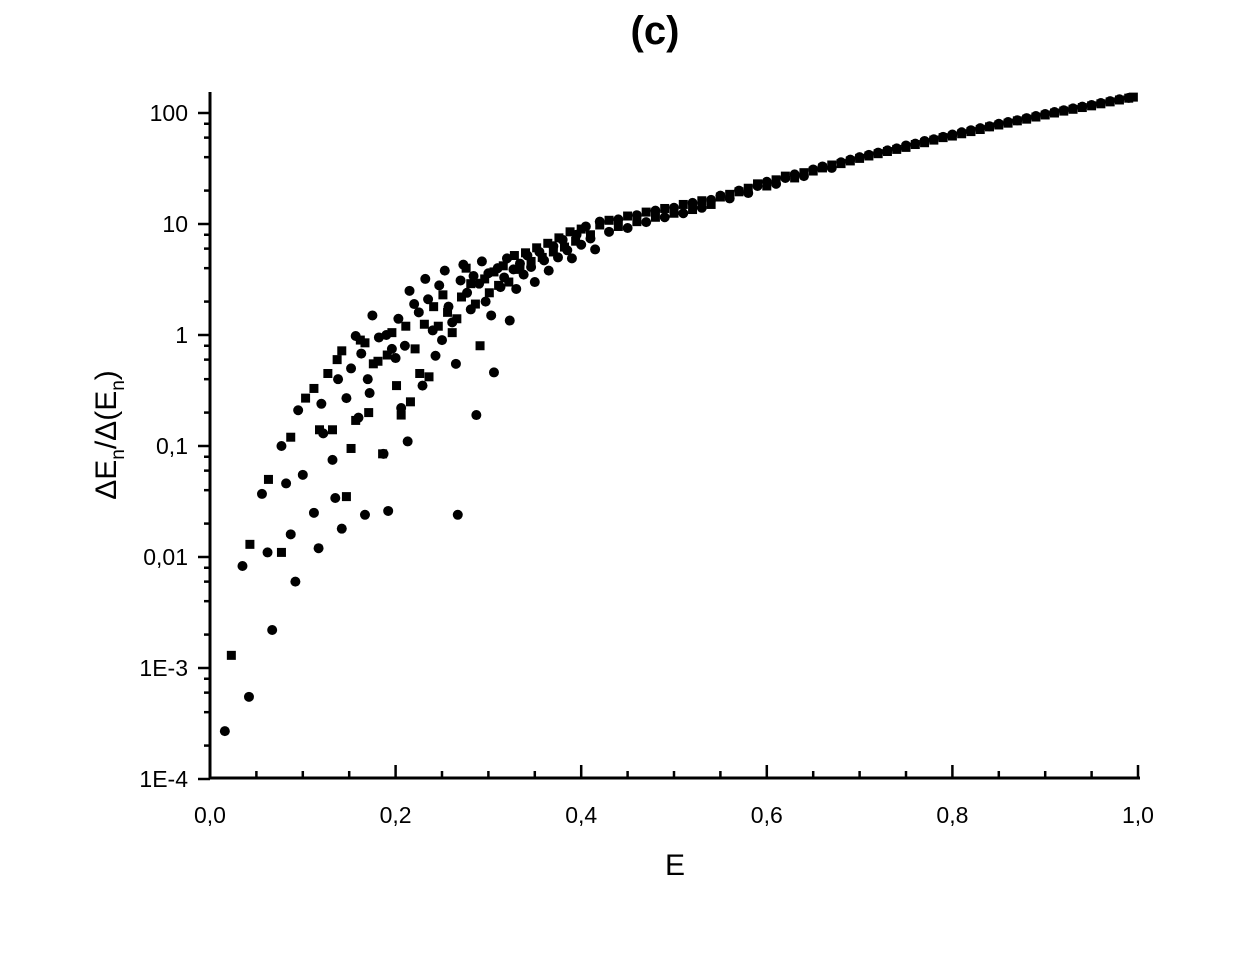  I want to click on x-tick-label: 0,0, so click(210, 815).